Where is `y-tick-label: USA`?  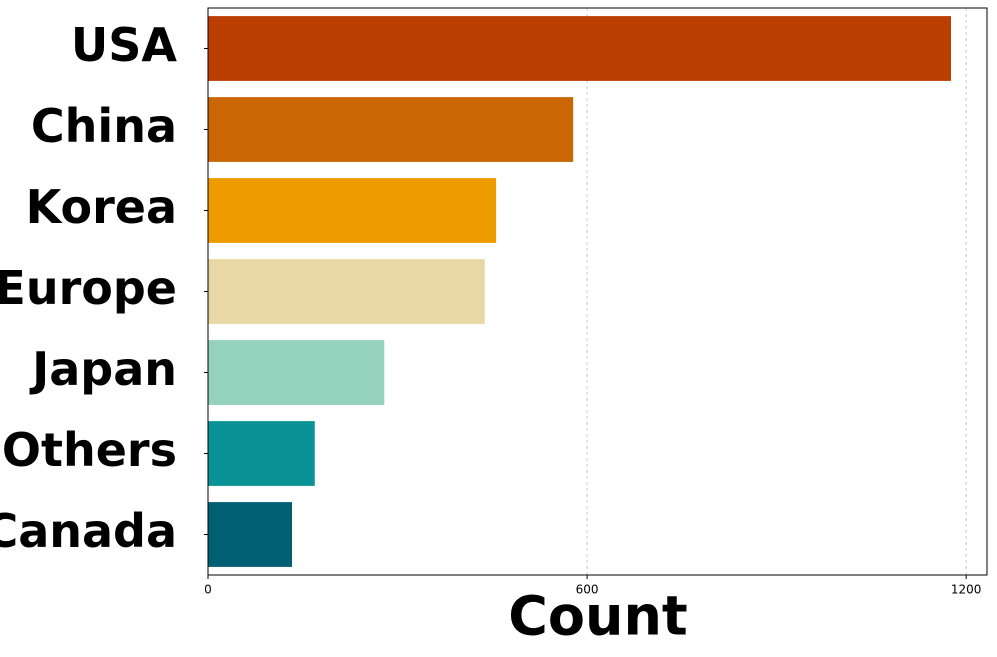
y-tick-label: USA is located at coordinates (124, 45).